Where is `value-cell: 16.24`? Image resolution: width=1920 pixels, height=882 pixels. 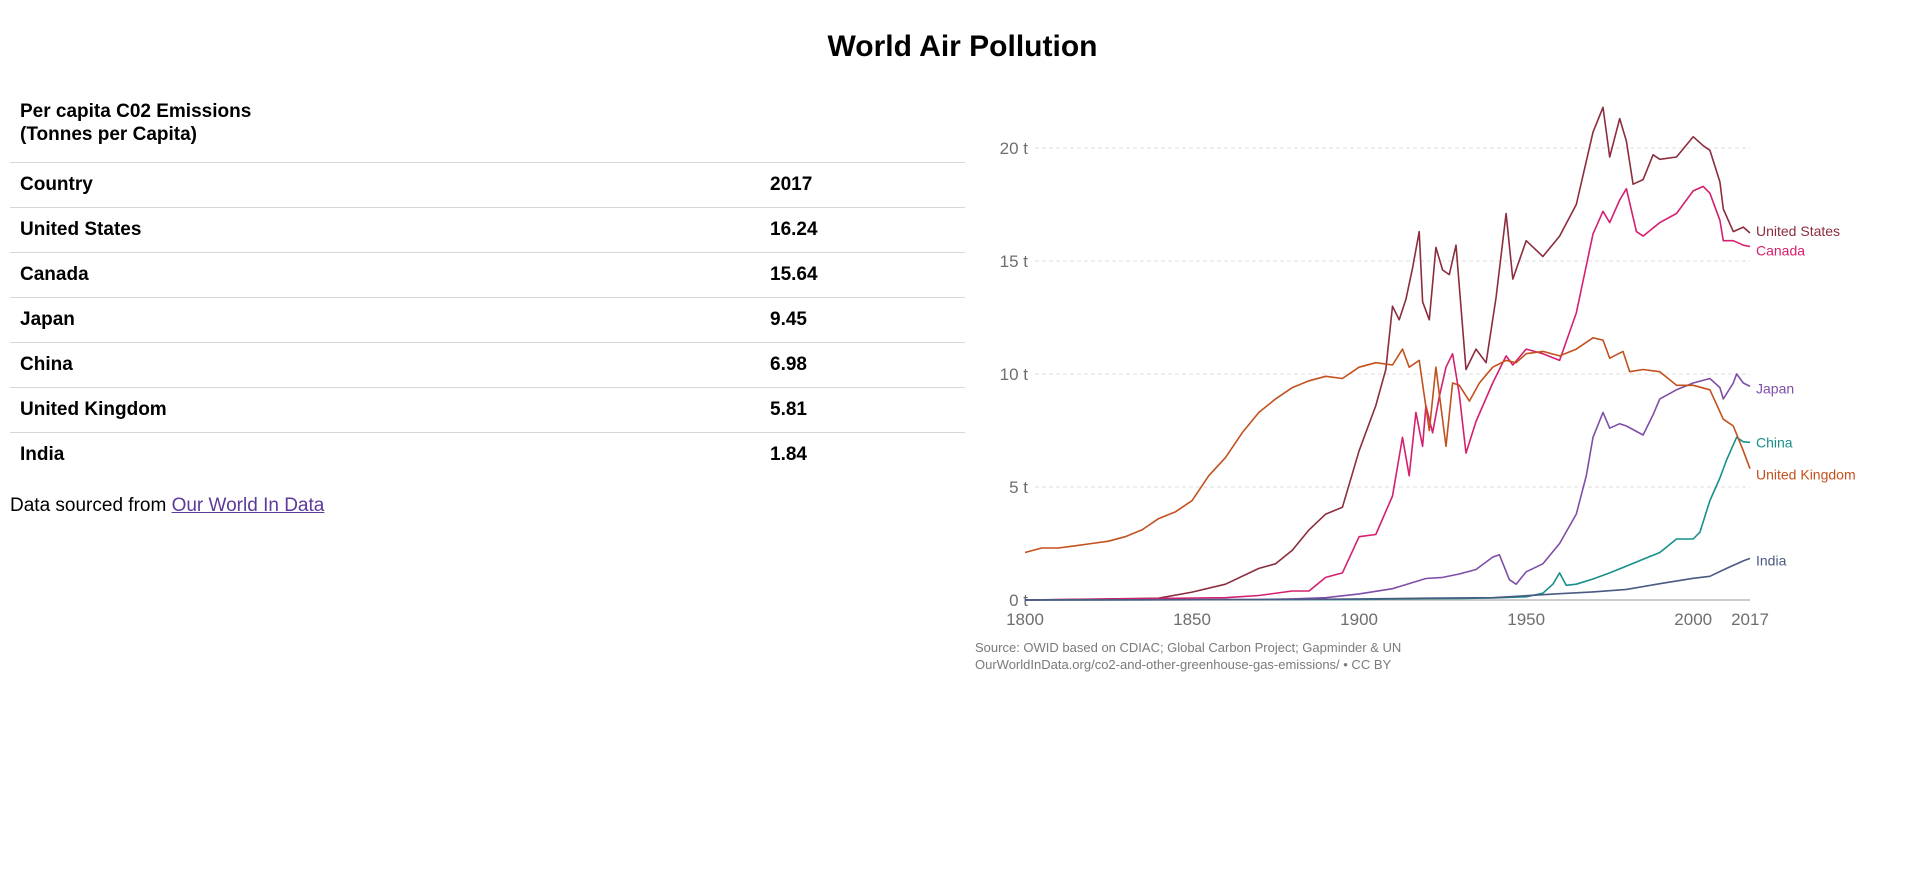 value-cell: 16.24 is located at coordinates (862, 230).